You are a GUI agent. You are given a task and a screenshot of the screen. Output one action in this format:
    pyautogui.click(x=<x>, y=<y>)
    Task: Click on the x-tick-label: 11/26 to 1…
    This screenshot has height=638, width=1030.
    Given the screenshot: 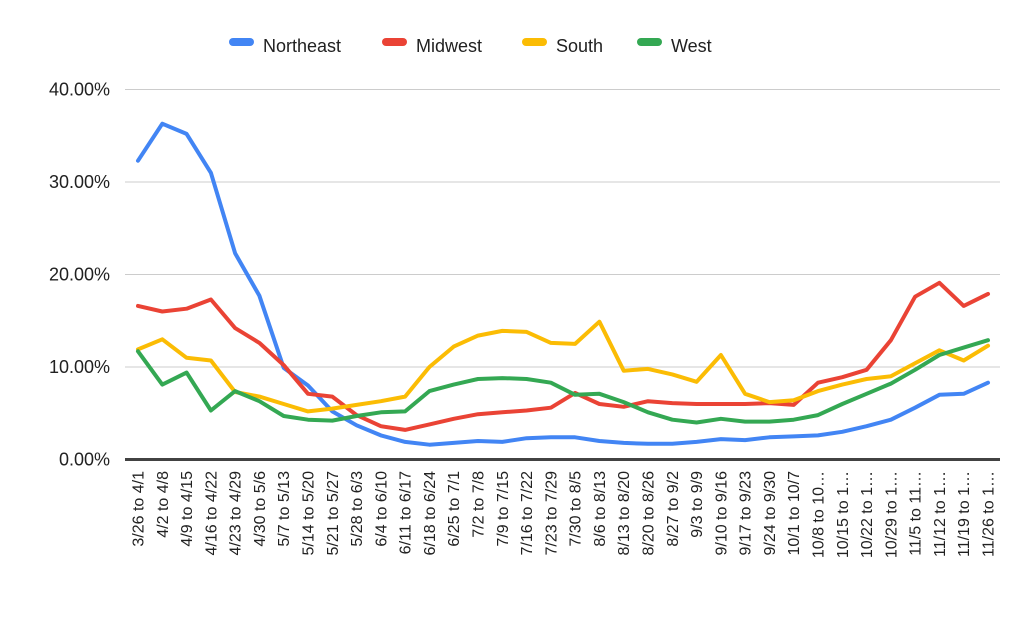 What is the action you would take?
    pyautogui.click(x=989, y=514)
    